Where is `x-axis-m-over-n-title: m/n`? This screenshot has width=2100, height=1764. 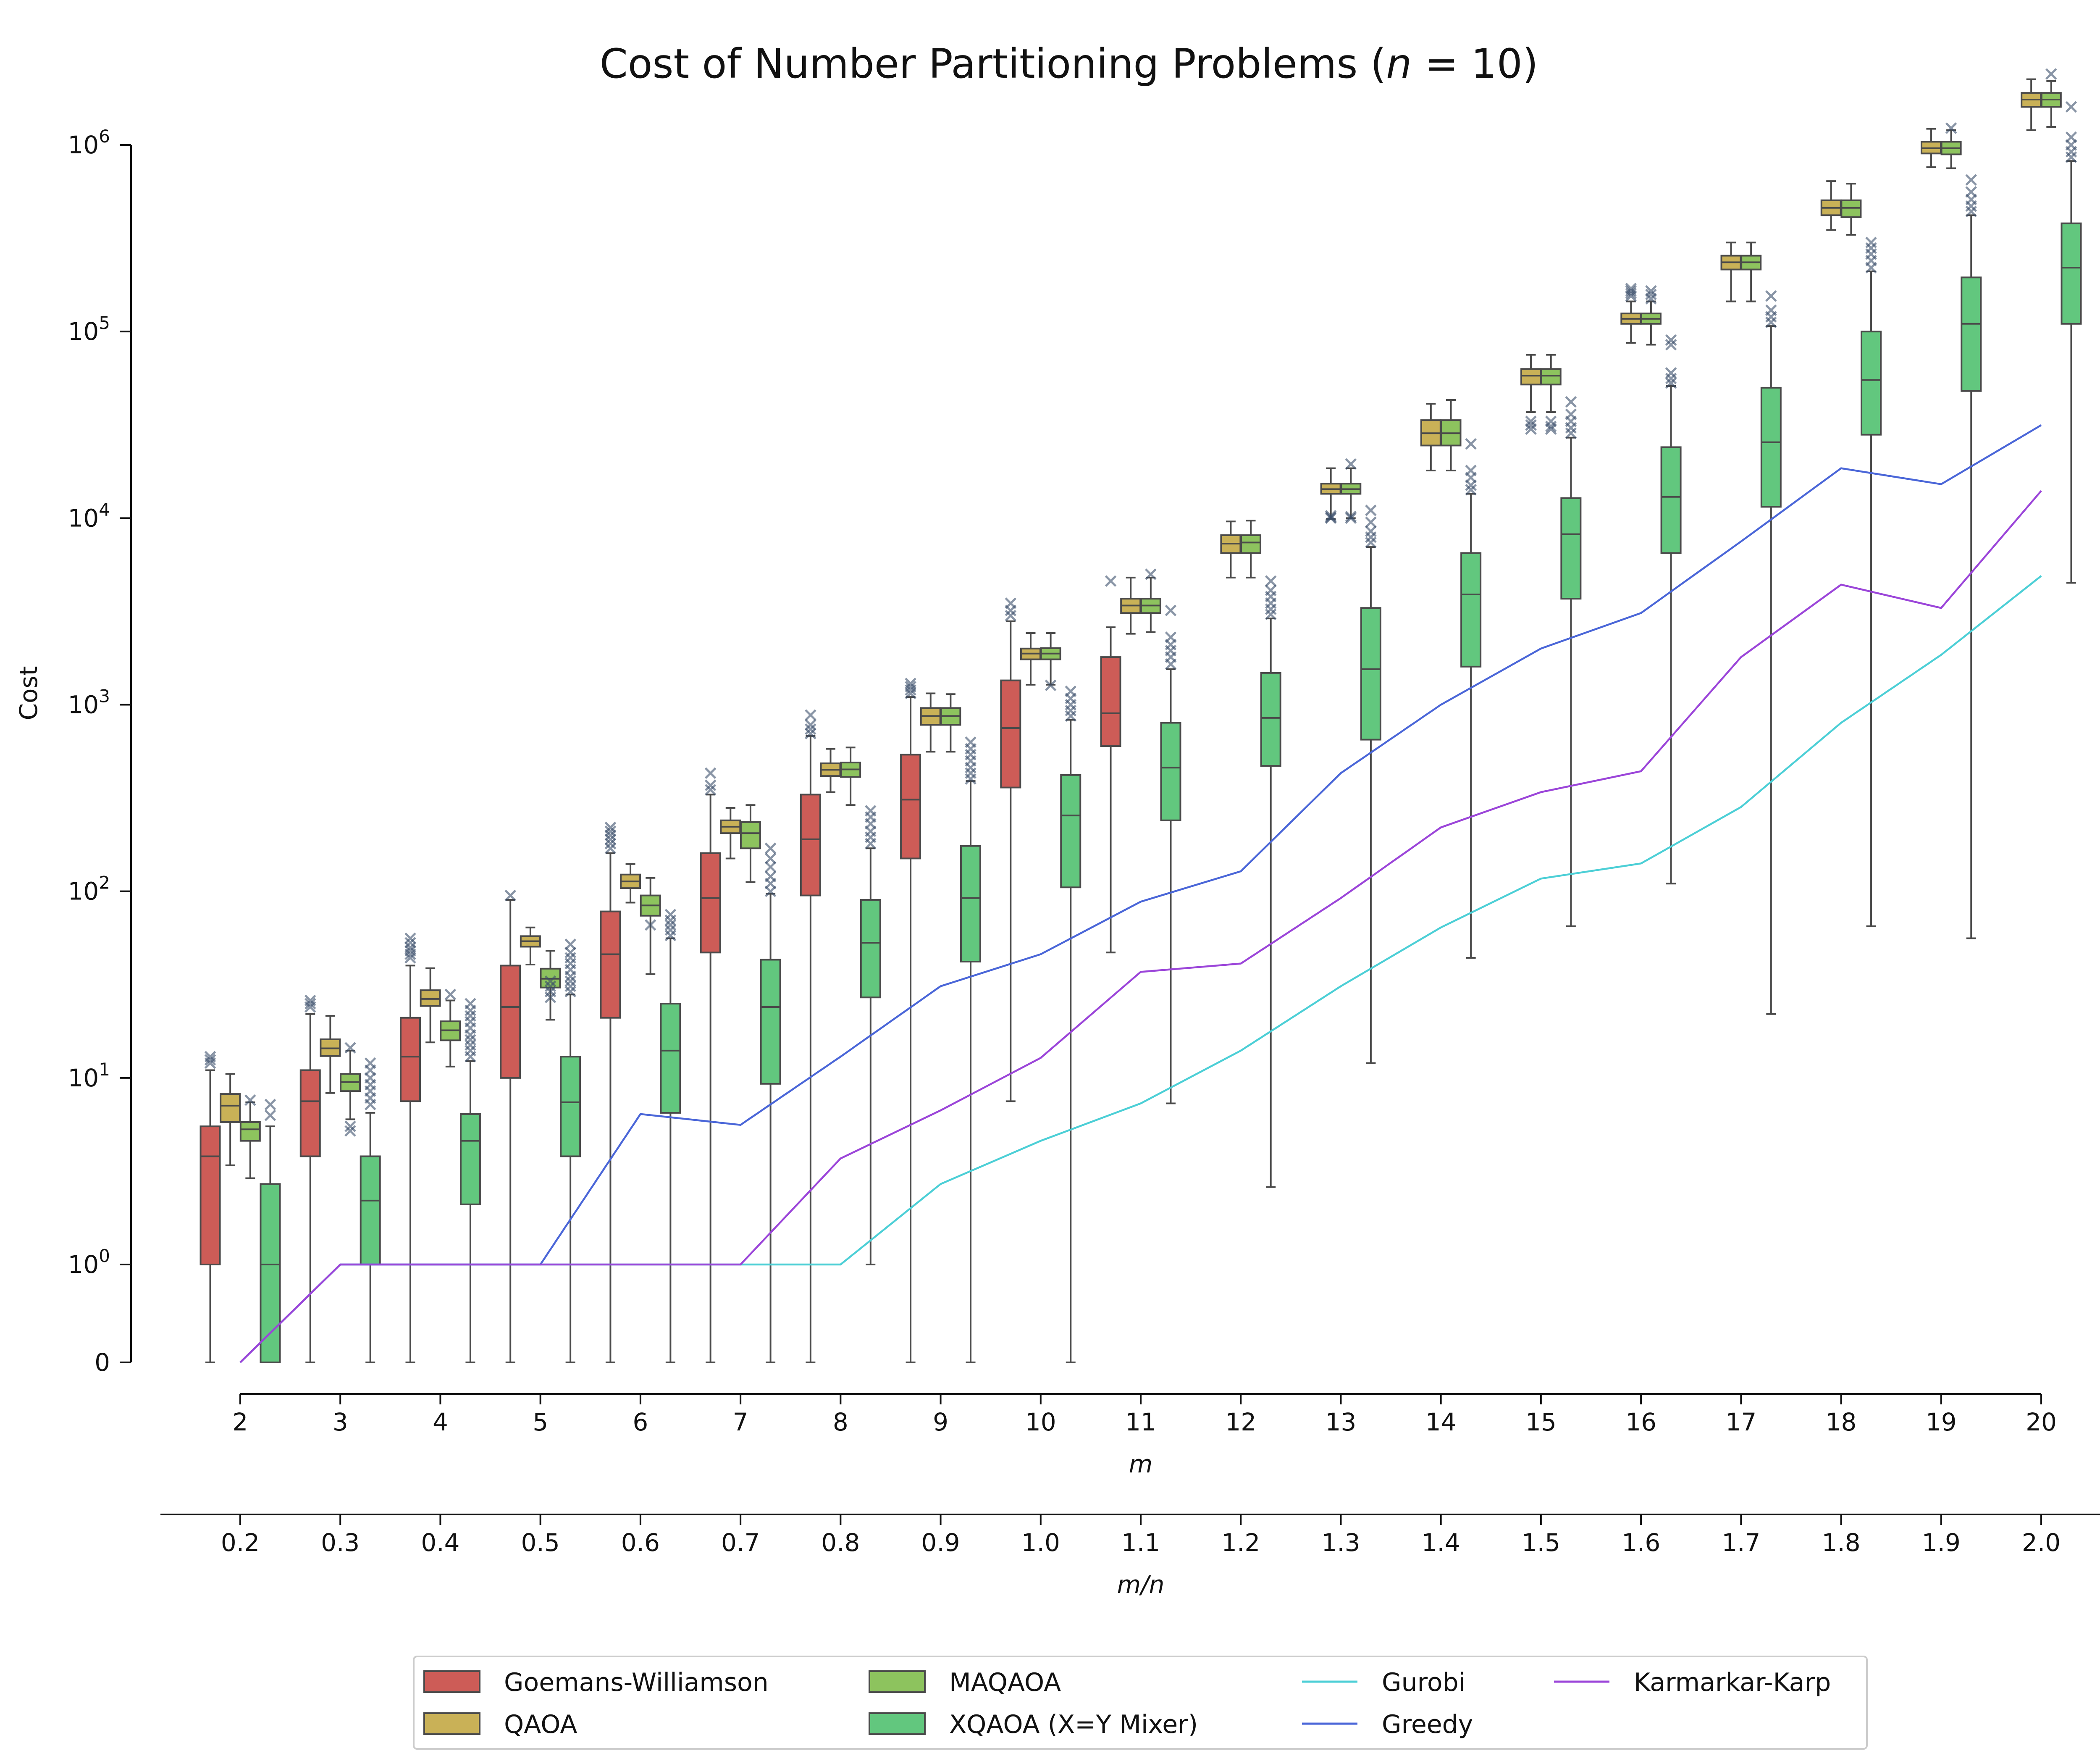 x-axis-m-over-n-title: m/n is located at coordinates (1141, 1584).